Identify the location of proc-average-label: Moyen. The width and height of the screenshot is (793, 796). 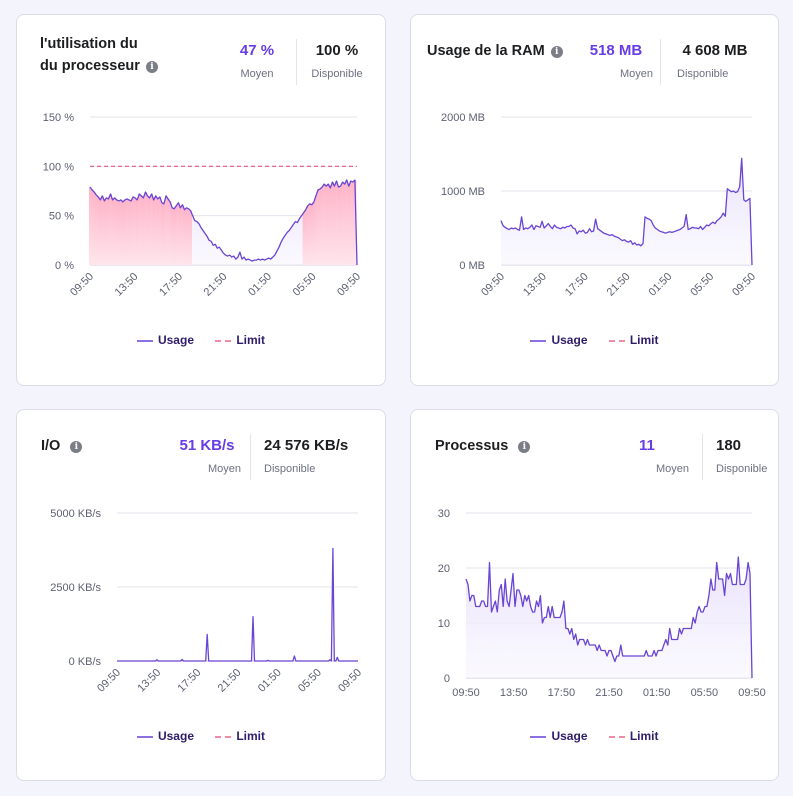
(672, 469).